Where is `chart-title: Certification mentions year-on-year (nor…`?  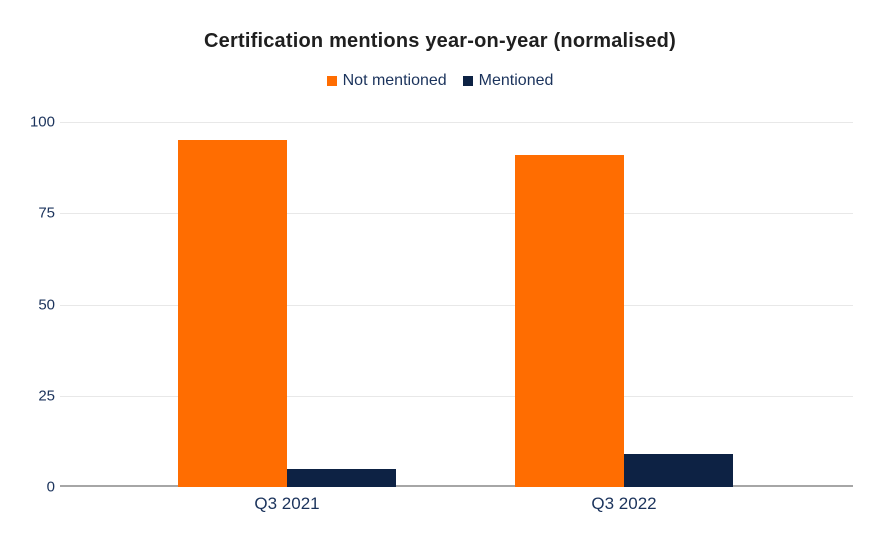
chart-title: Certification mentions year-on-year (nor… is located at coordinates (440, 41).